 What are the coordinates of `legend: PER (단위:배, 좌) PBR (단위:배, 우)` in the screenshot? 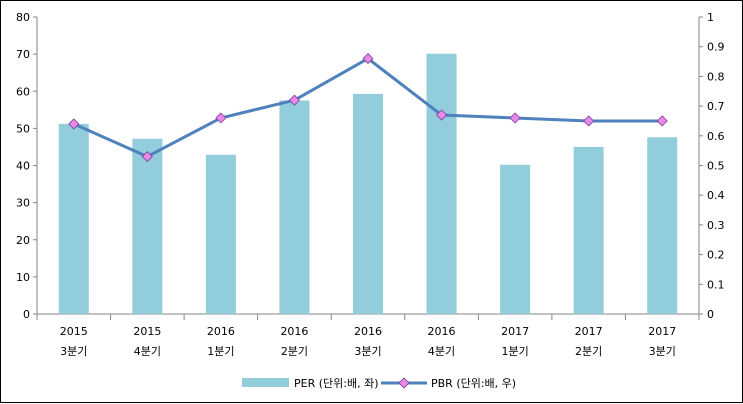 It's located at (379, 383).